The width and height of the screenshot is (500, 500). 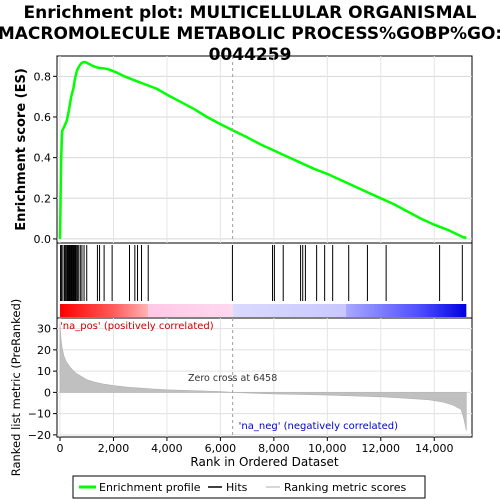 I want to click on rank-ytick-label: 30, so click(x=44, y=329).